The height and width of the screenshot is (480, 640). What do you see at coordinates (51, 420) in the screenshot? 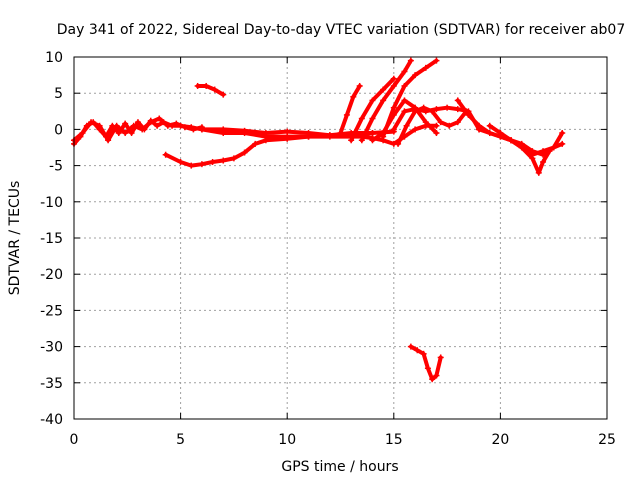
I see `y-tick-label: -40` at bounding box center [51, 420].